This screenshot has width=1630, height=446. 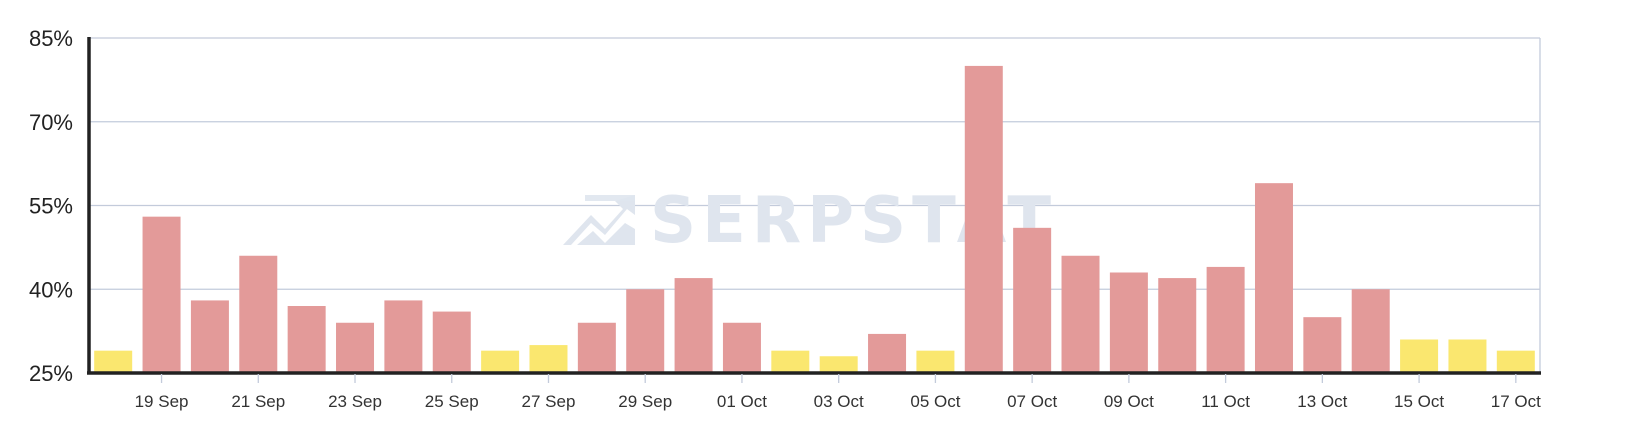 I want to click on y-tick-label: 55%, so click(x=51, y=206).